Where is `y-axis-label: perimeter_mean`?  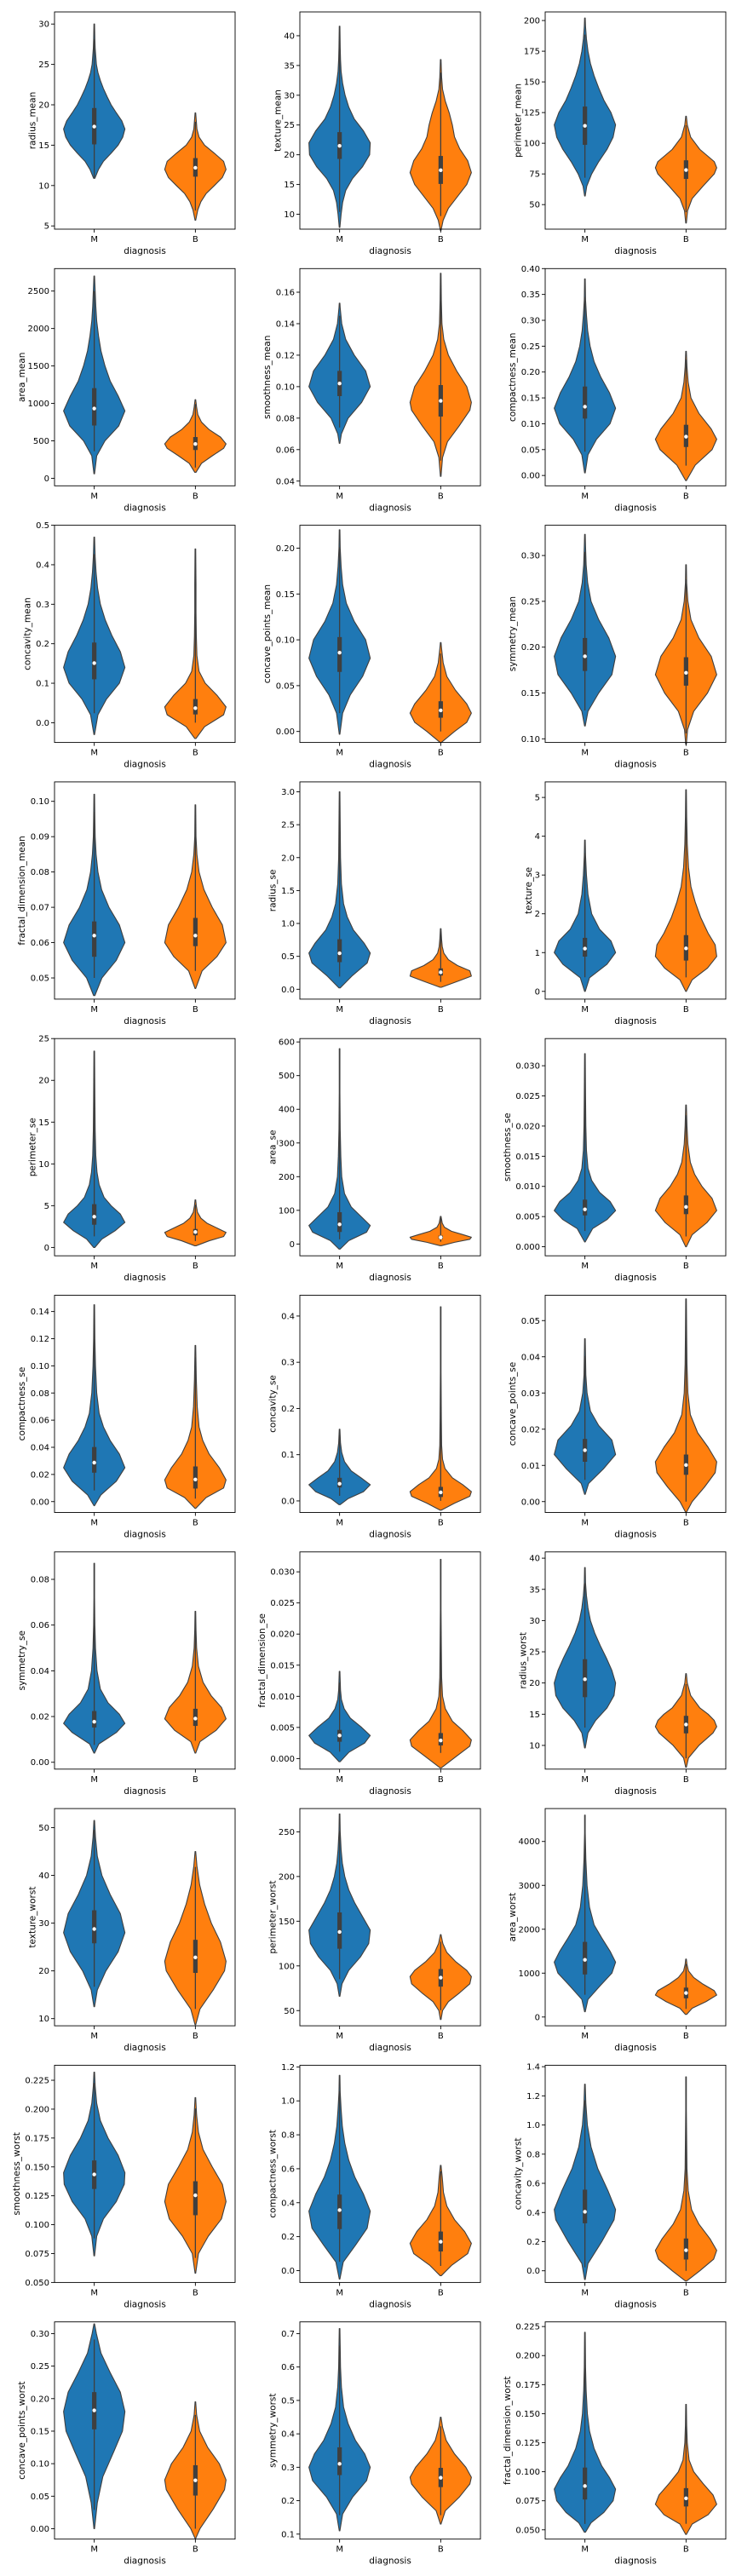 y-axis-label: perimeter_mean is located at coordinates (518, 120).